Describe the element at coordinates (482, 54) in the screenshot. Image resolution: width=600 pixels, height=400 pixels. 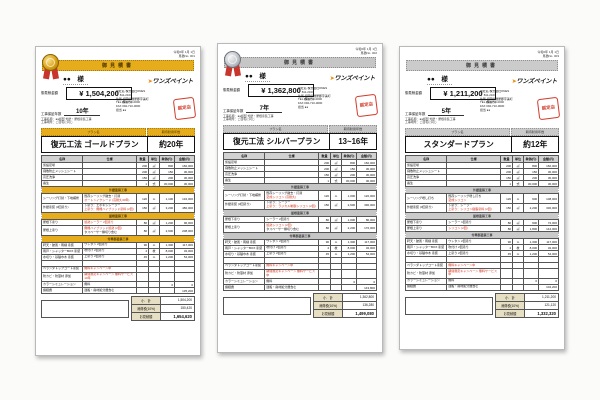
I see `document-meta: 令和6年 1月 1日 見積No. 003` at that location.